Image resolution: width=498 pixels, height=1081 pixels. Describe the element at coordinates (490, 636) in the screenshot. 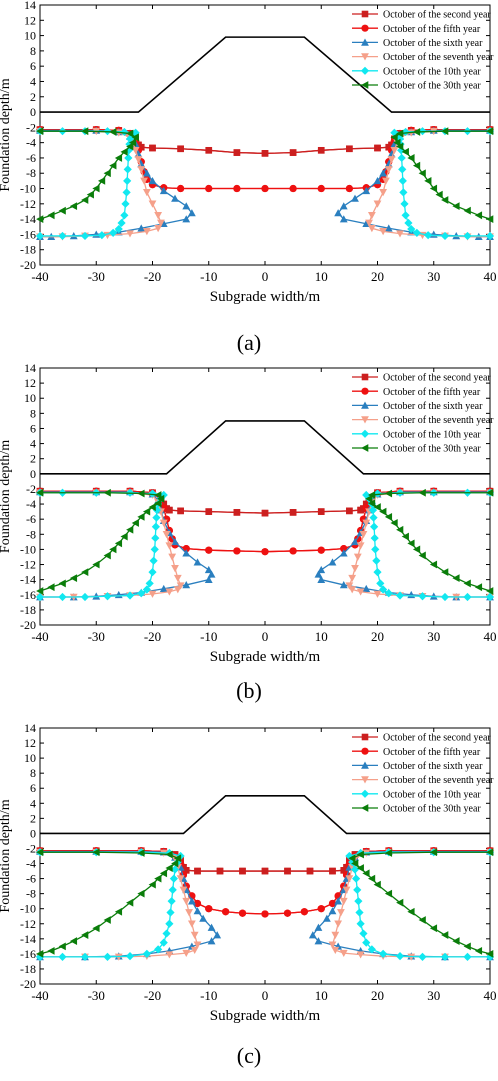

I see `x-tick-label: 40` at that location.